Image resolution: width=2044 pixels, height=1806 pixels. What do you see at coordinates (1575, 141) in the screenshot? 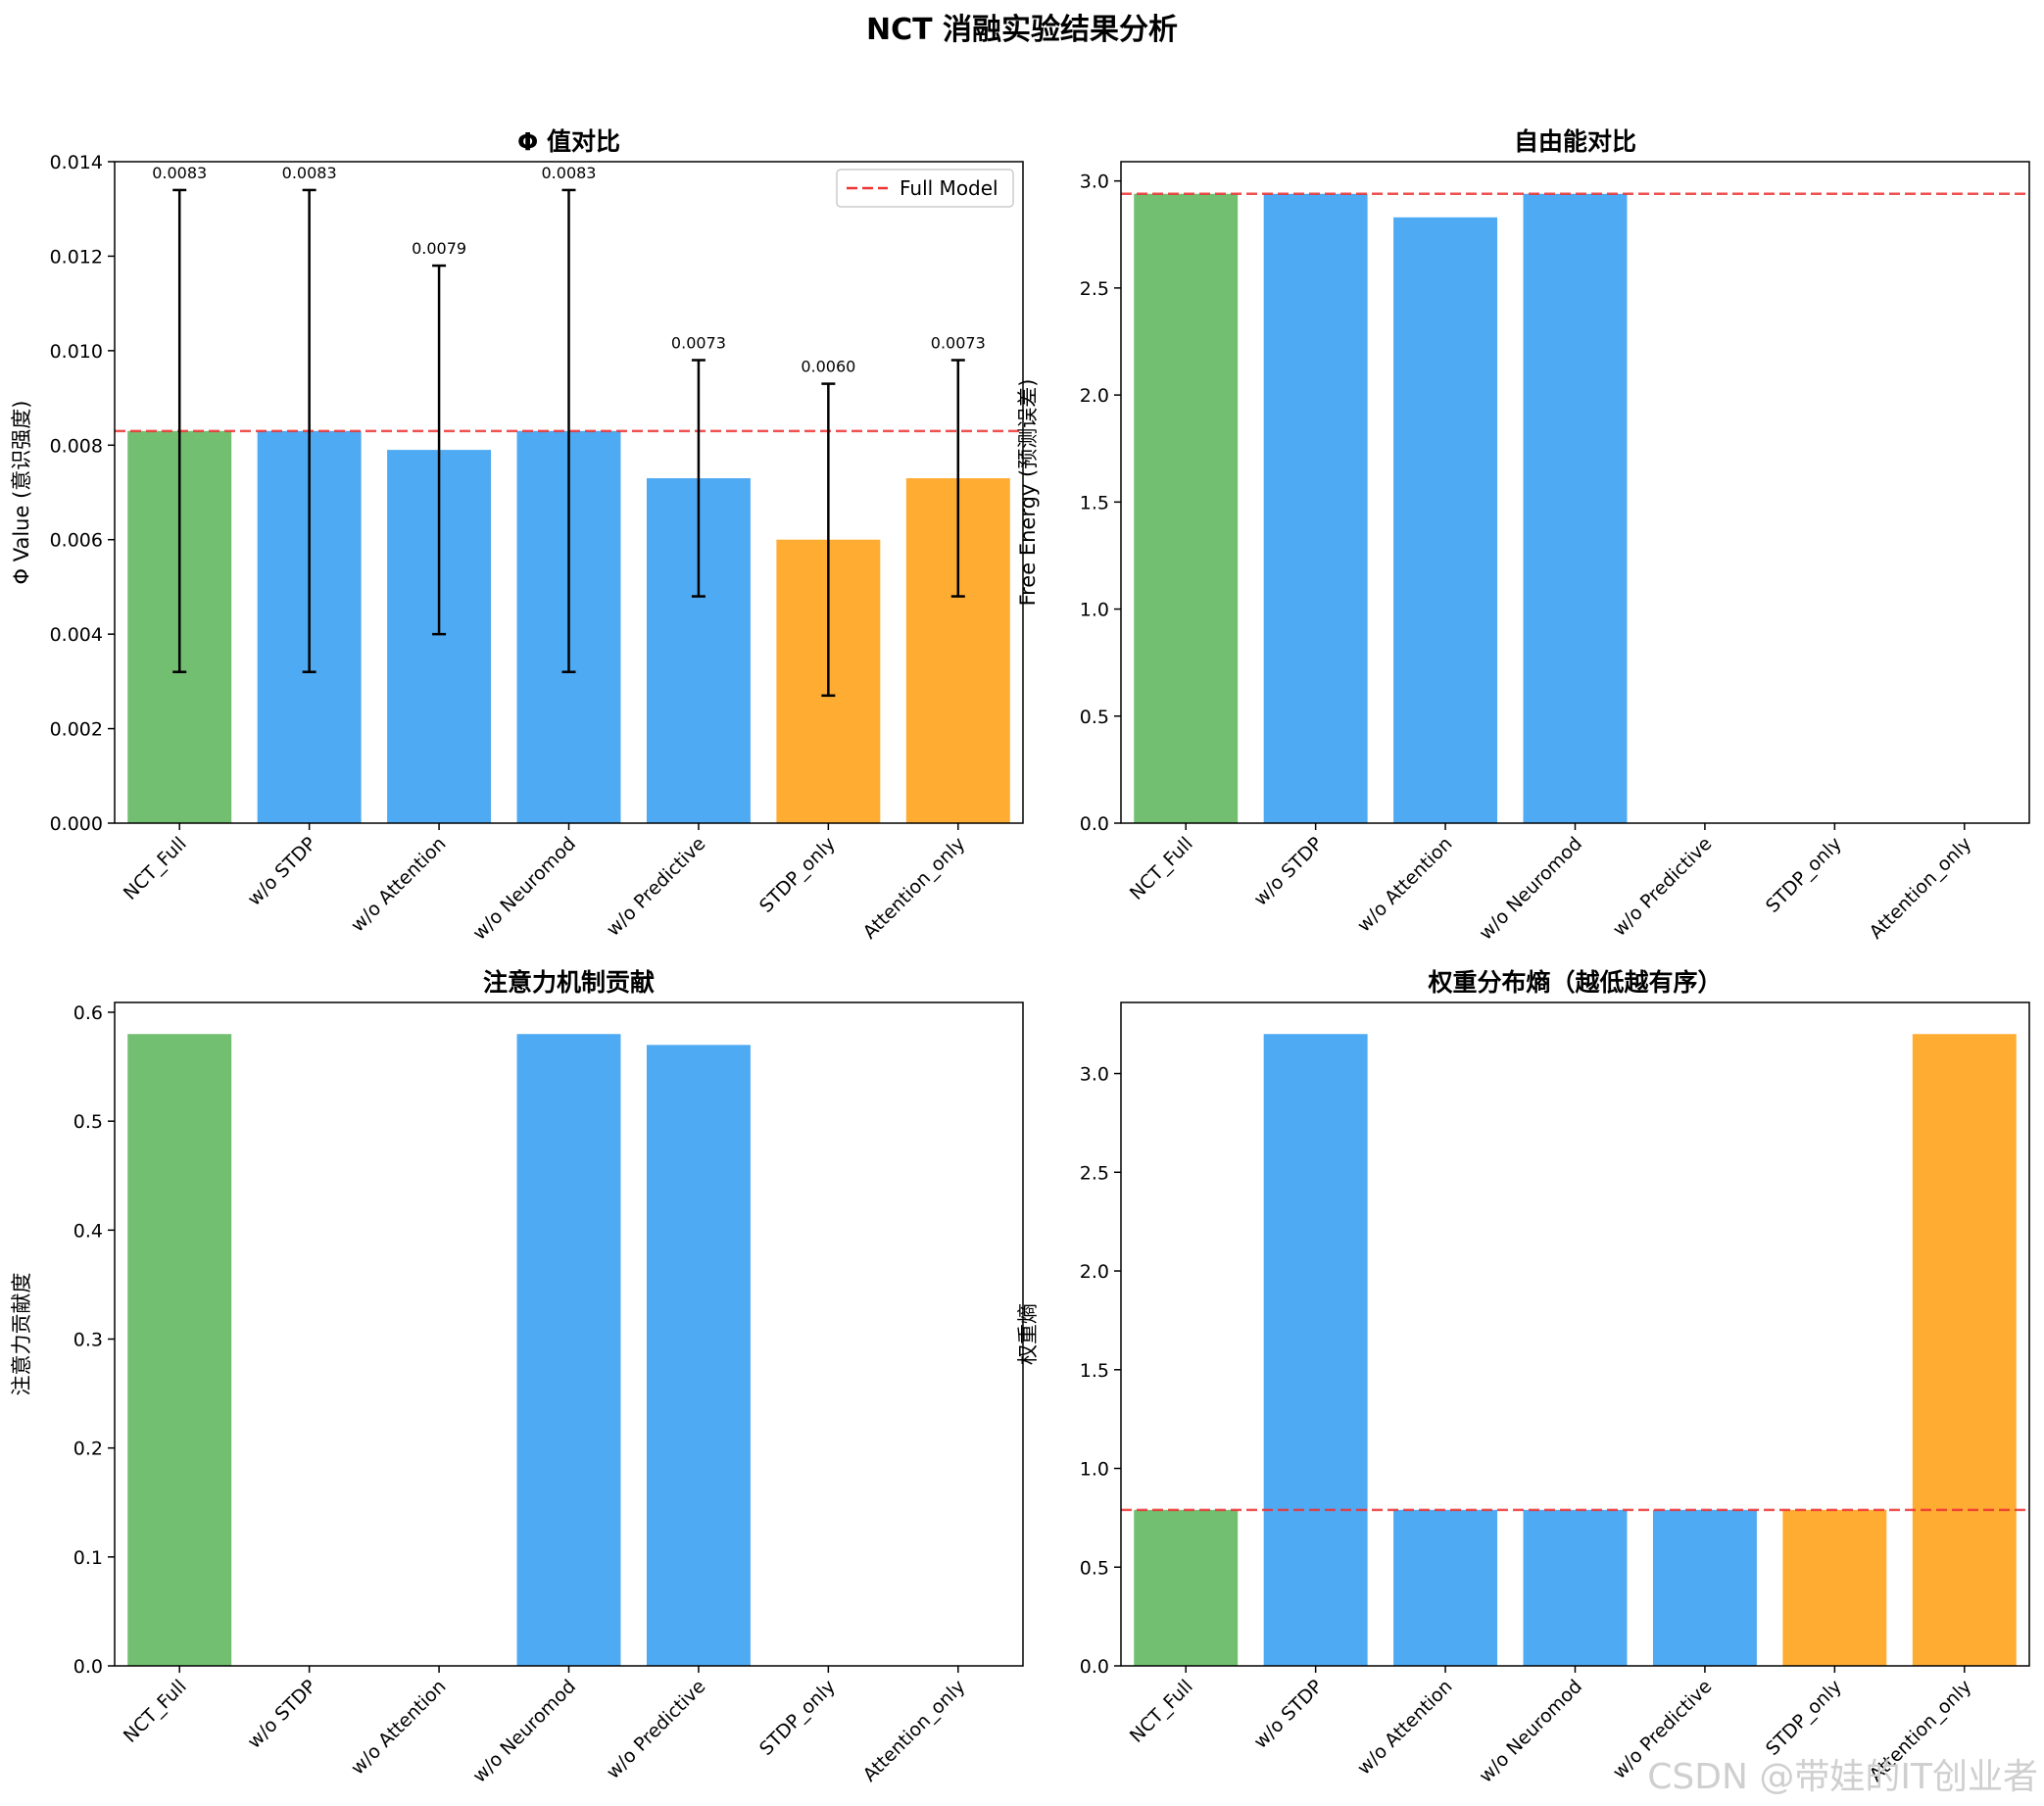
I see `panel-title: 自由能对比` at bounding box center [1575, 141].